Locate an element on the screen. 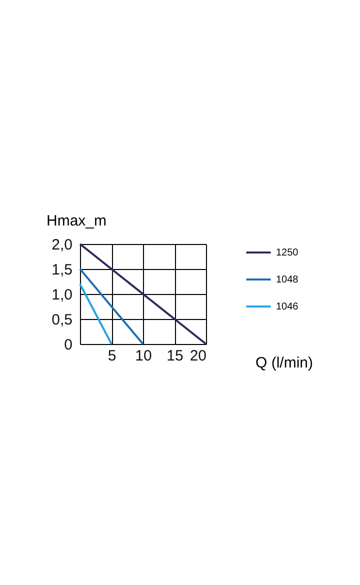 Image resolution: width=360 pixels, height=585 pixels. x-tick-label: 20 is located at coordinates (198, 356).